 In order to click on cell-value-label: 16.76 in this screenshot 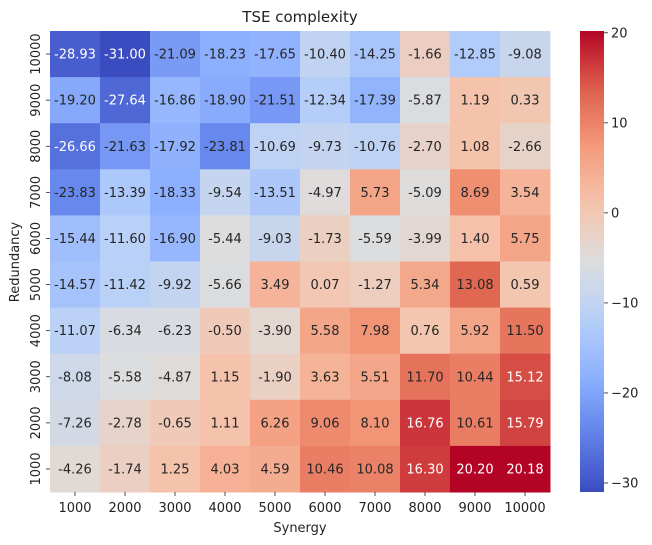, I will do `click(424, 423)`.